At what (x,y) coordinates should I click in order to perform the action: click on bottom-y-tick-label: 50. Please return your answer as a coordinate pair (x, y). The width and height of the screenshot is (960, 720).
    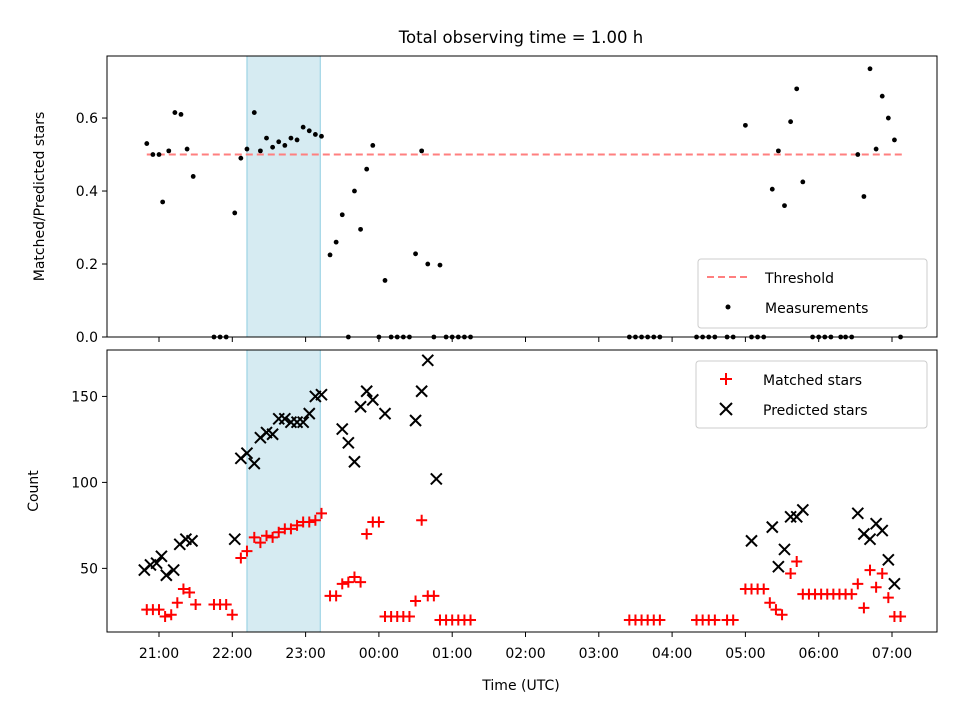
    Looking at the image, I should click on (89, 569).